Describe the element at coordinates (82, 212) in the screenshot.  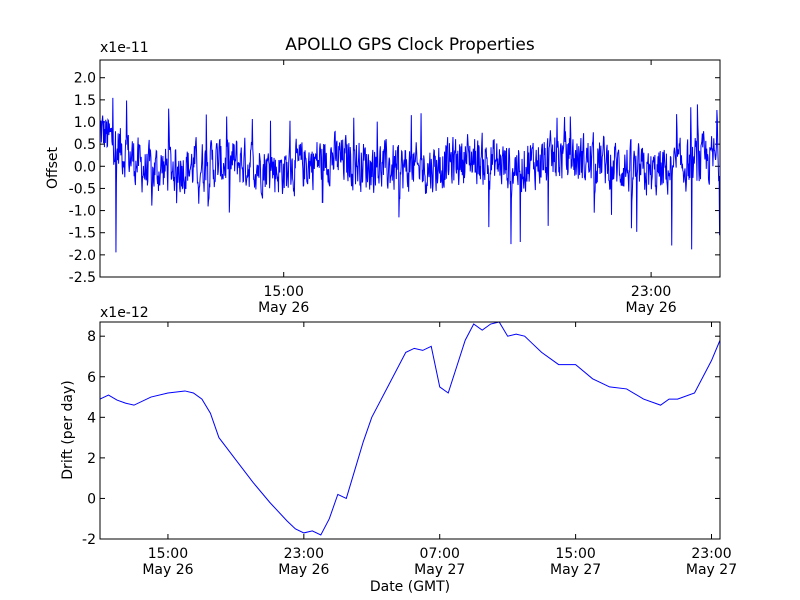
I see `offset-y-tick-label: -1.0` at that location.